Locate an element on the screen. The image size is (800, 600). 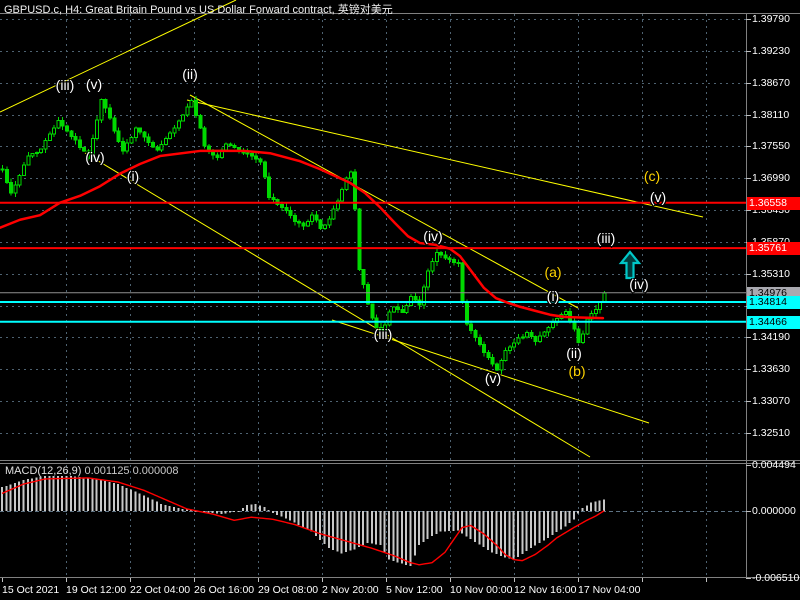
price-axis-label: 1.35310 is located at coordinates (771, 274).